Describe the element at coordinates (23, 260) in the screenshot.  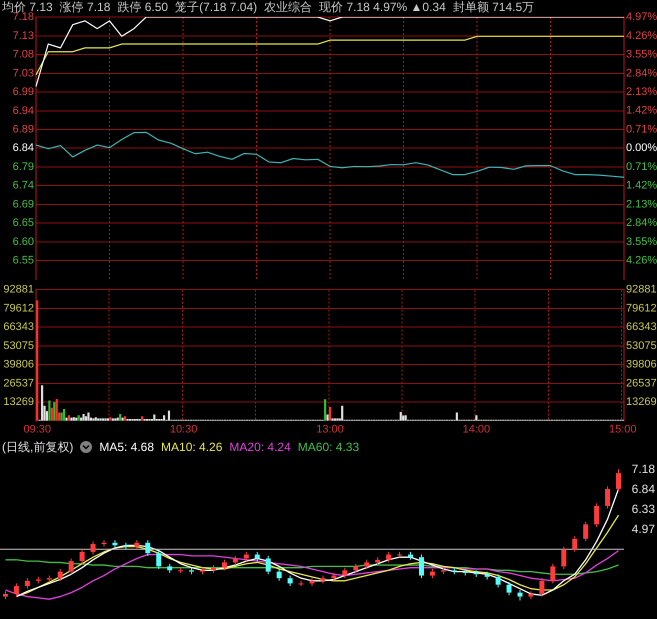
I see `y-tick-label: 6.55` at that location.